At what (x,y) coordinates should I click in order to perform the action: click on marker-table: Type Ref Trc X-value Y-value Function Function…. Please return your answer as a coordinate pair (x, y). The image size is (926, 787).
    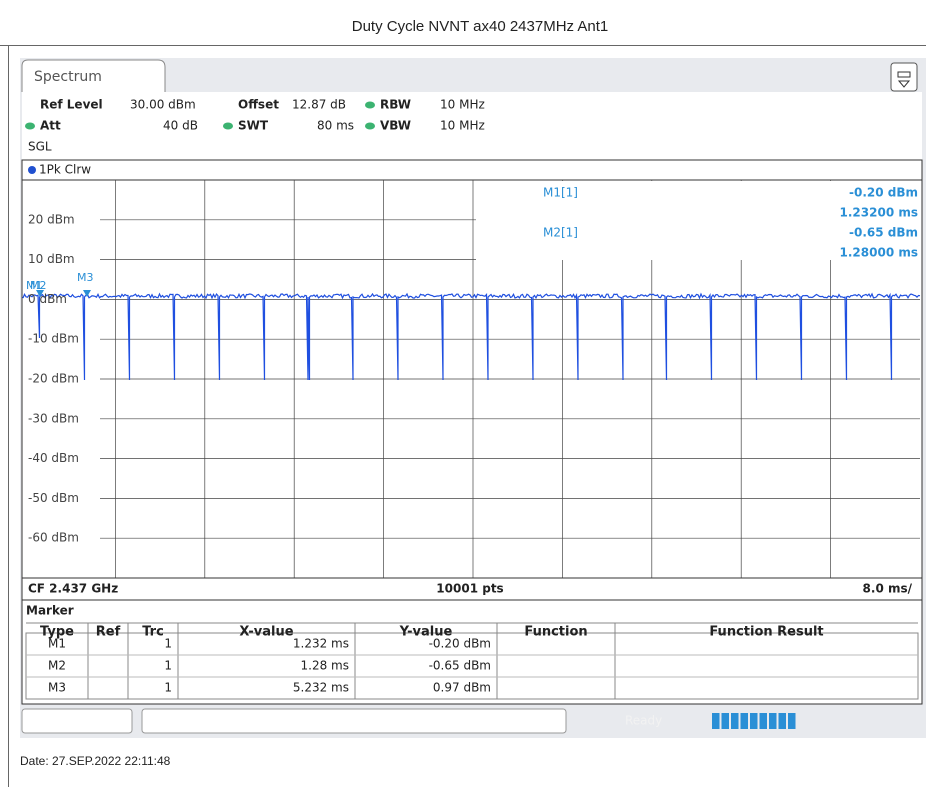
    Looking at the image, I should click on (472, 661).